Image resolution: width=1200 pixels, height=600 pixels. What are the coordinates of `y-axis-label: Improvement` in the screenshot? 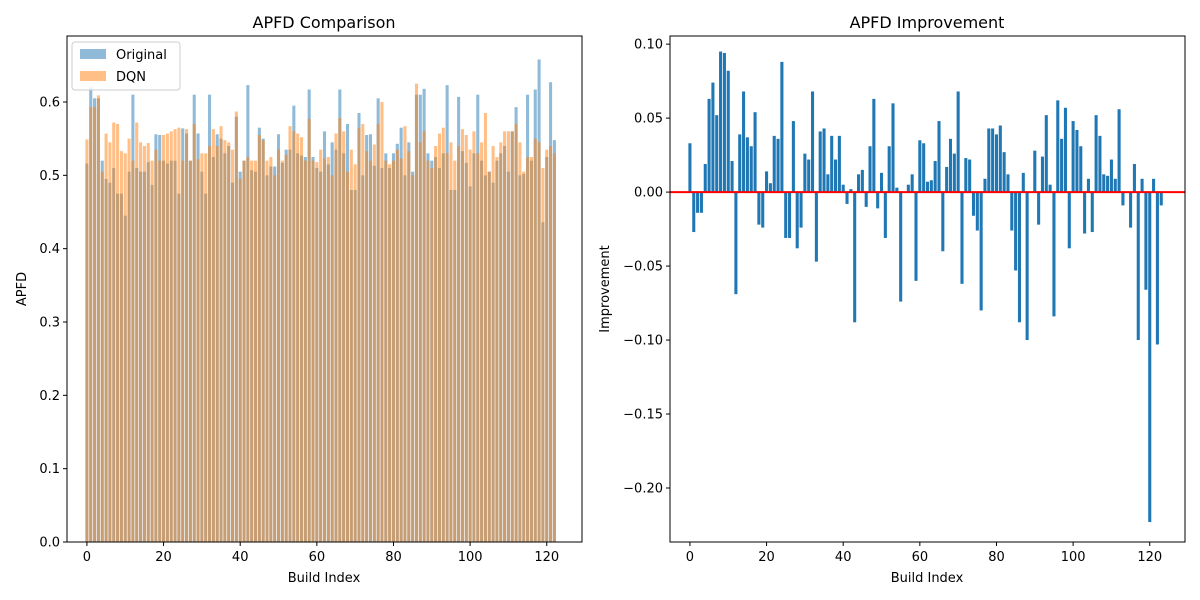 It's located at (605, 288).